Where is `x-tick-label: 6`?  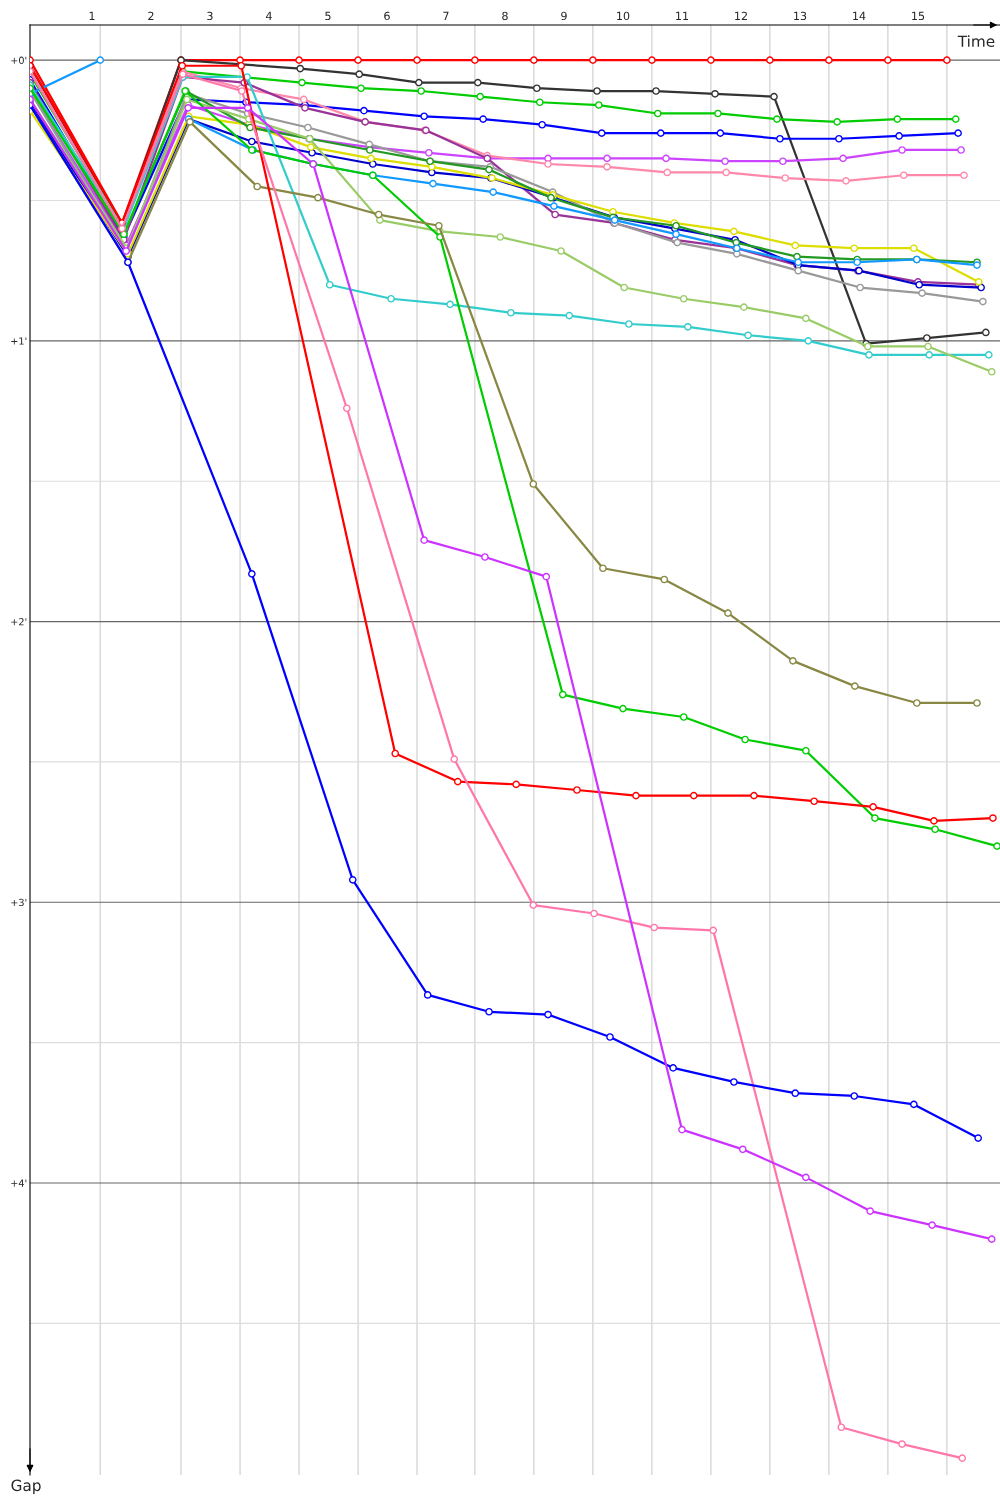
x-tick-label: 6 is located at coordinates (387, 16).